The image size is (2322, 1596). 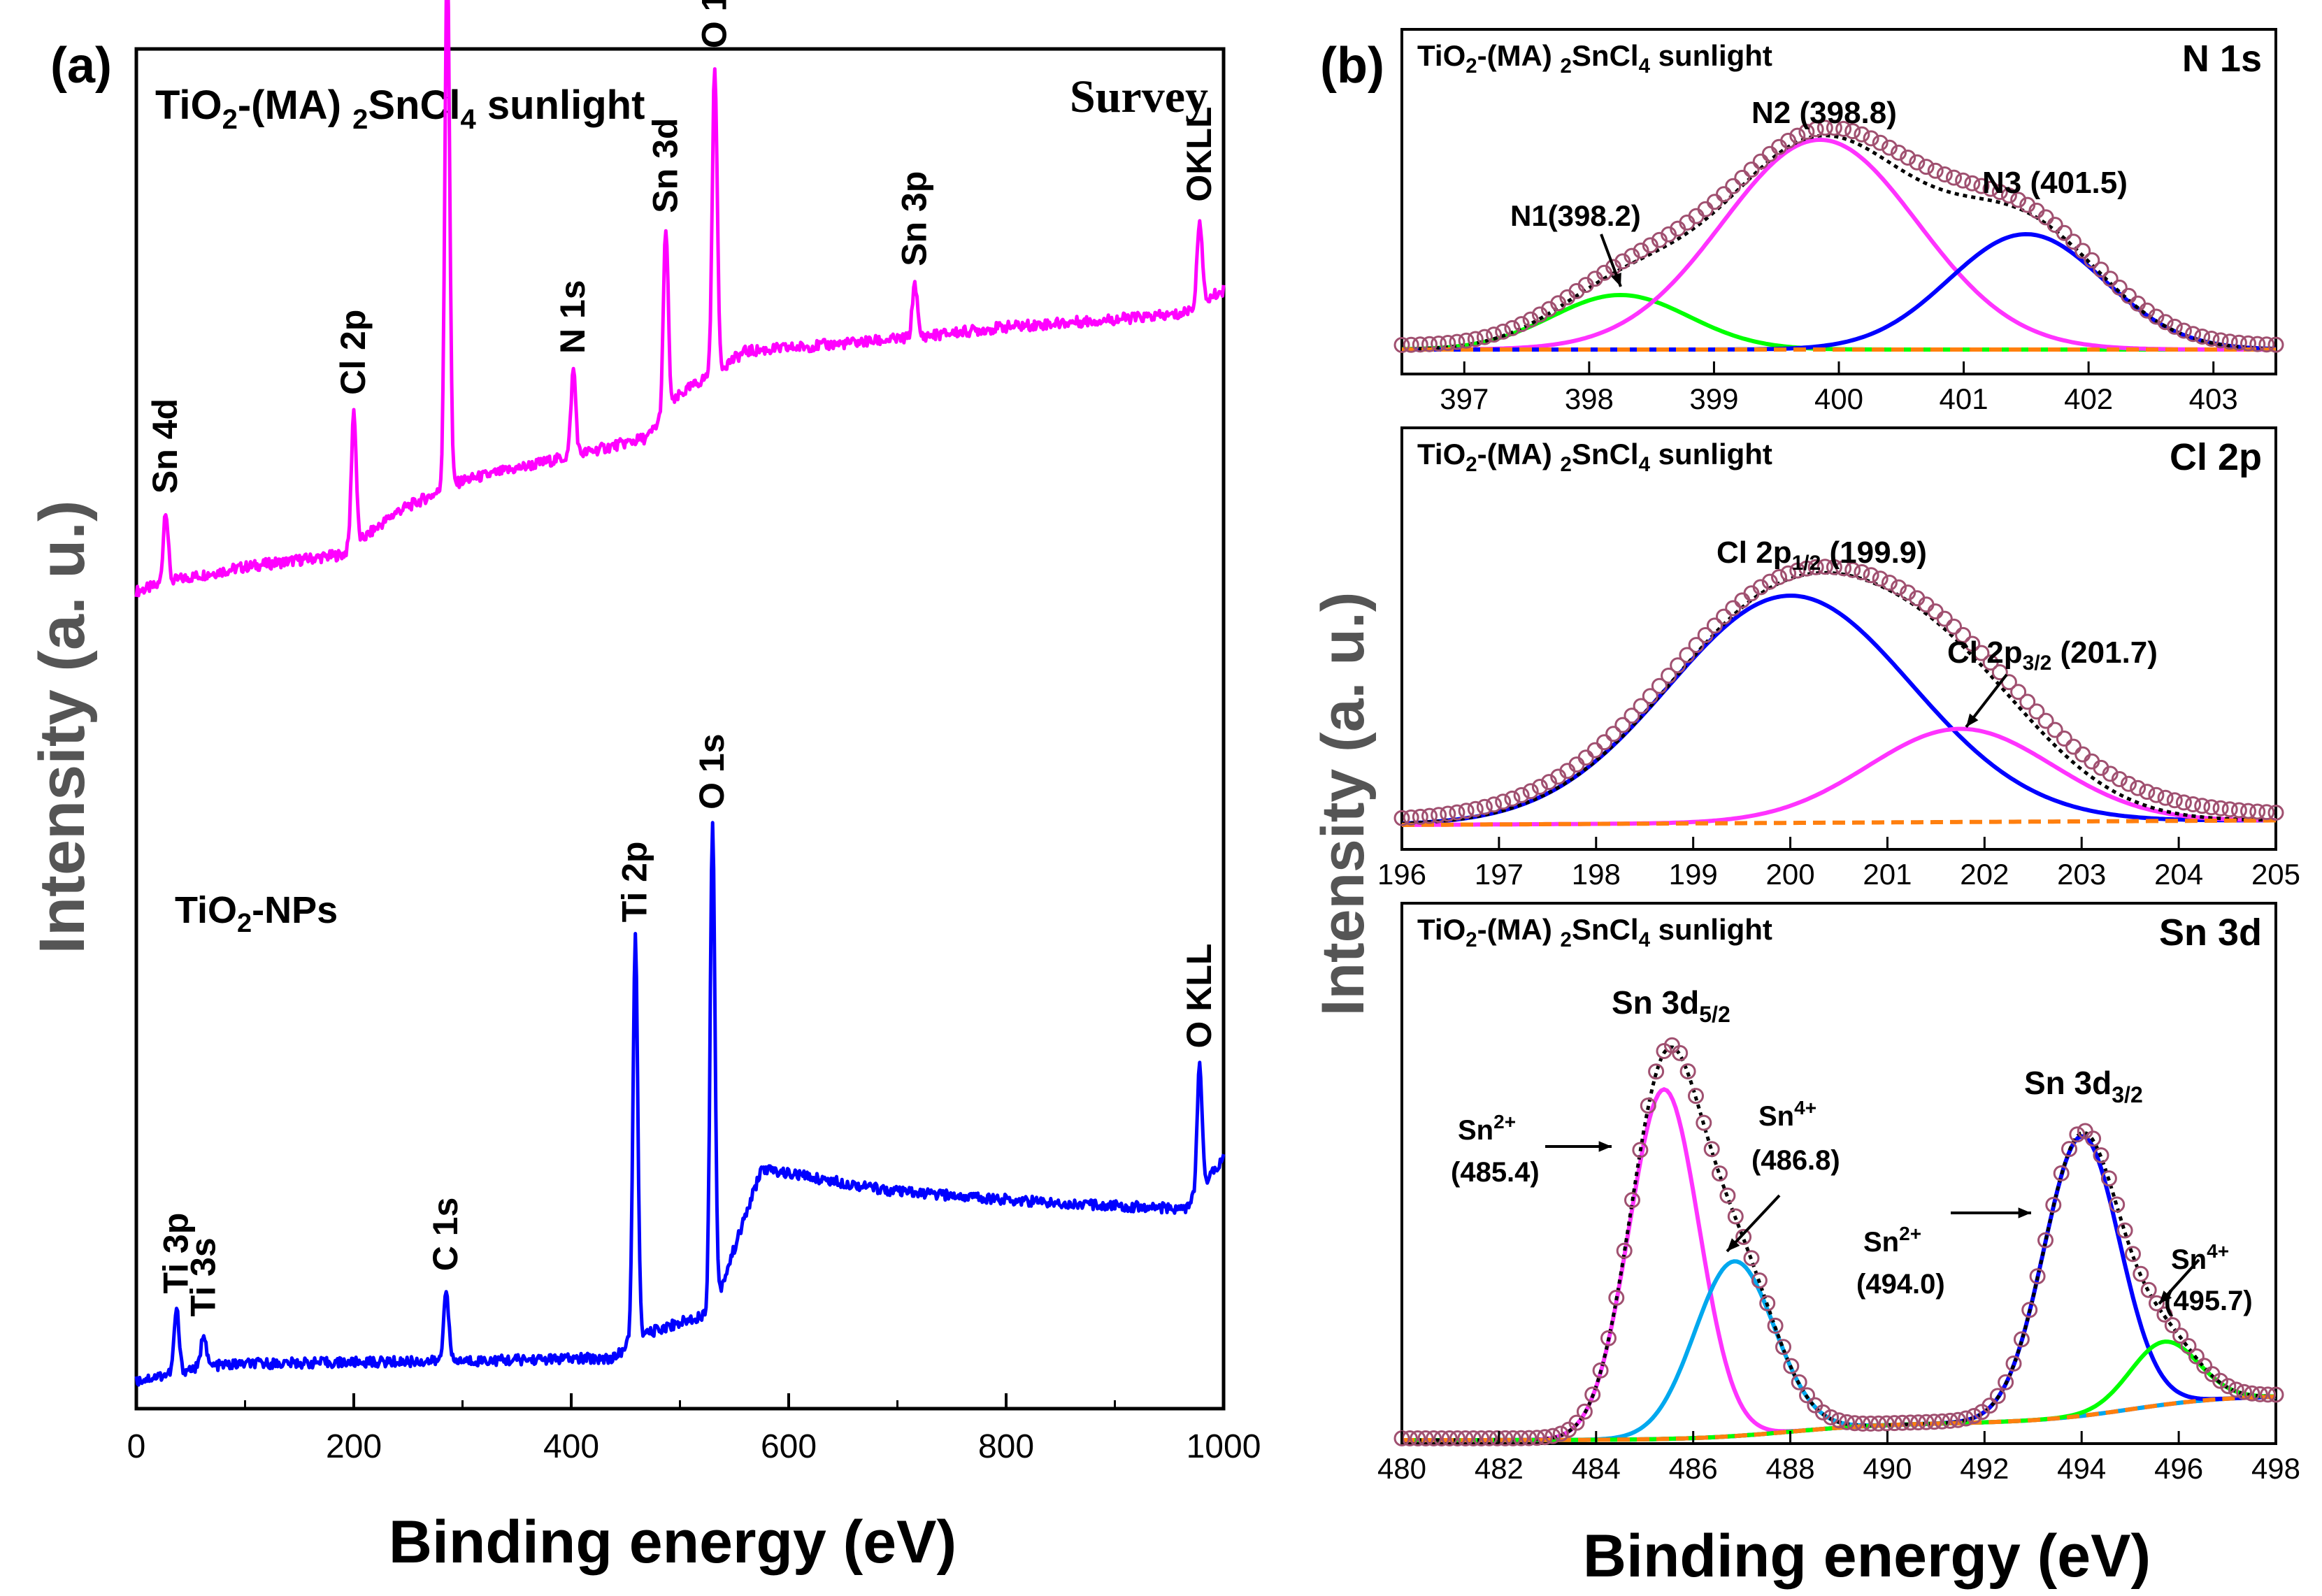 I want to click on survey-sample-label-sunlight: TiO2-(MA) 2SnCl4 sunlight, so click(x=400, y=108).